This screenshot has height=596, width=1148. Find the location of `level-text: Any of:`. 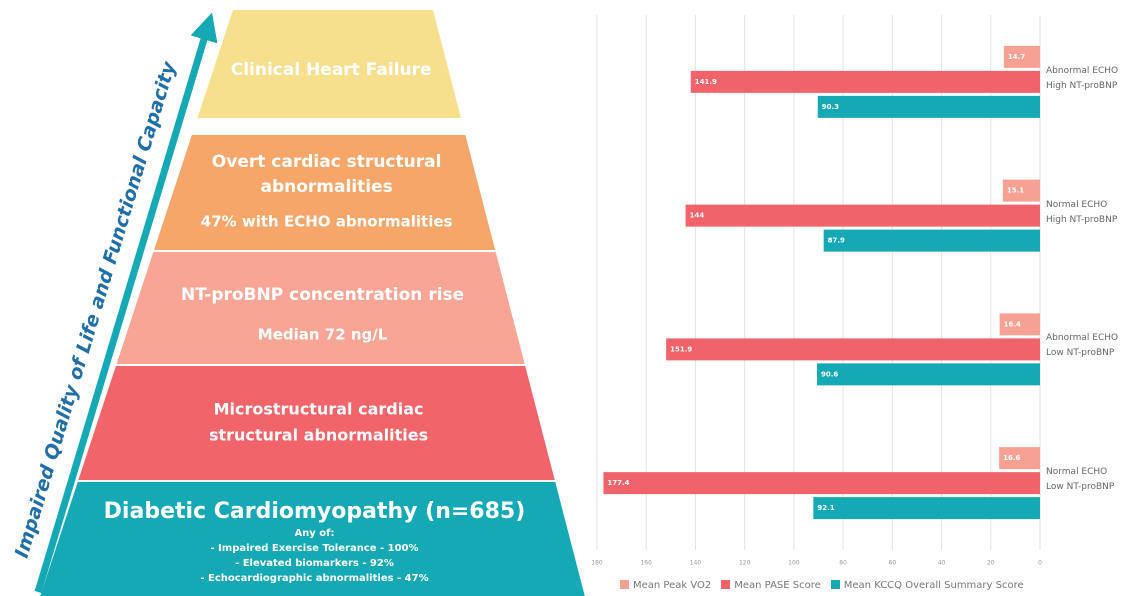

level-text: Any of: is located at coordinates (314, 533).